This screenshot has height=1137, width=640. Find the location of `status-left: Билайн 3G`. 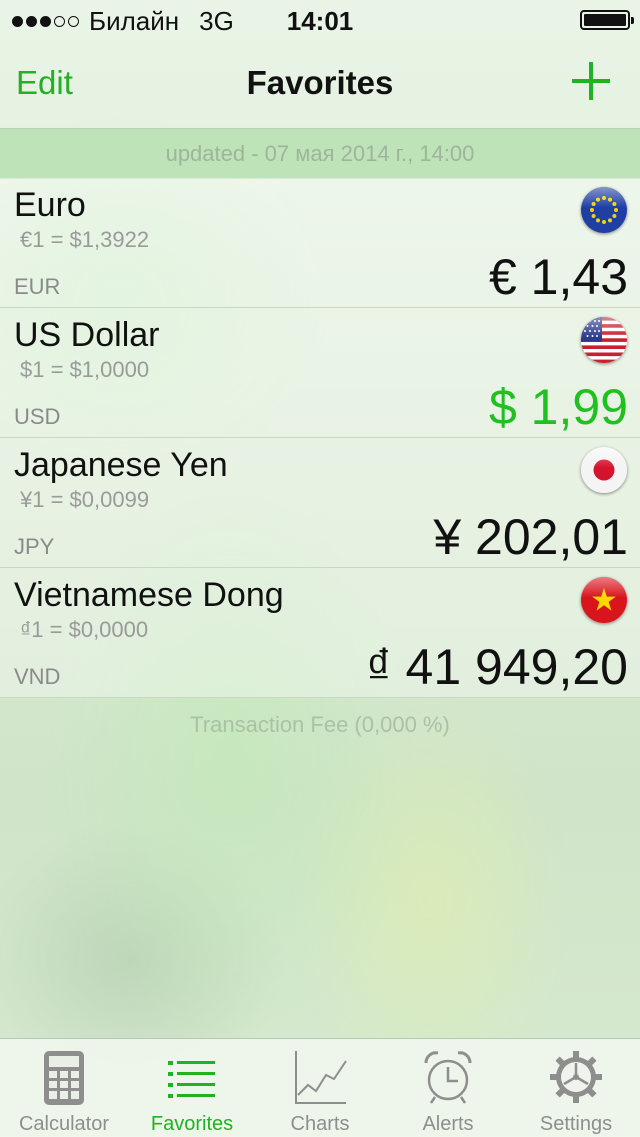

status-left: Билайн 3G is located at coordinates (123, 21).